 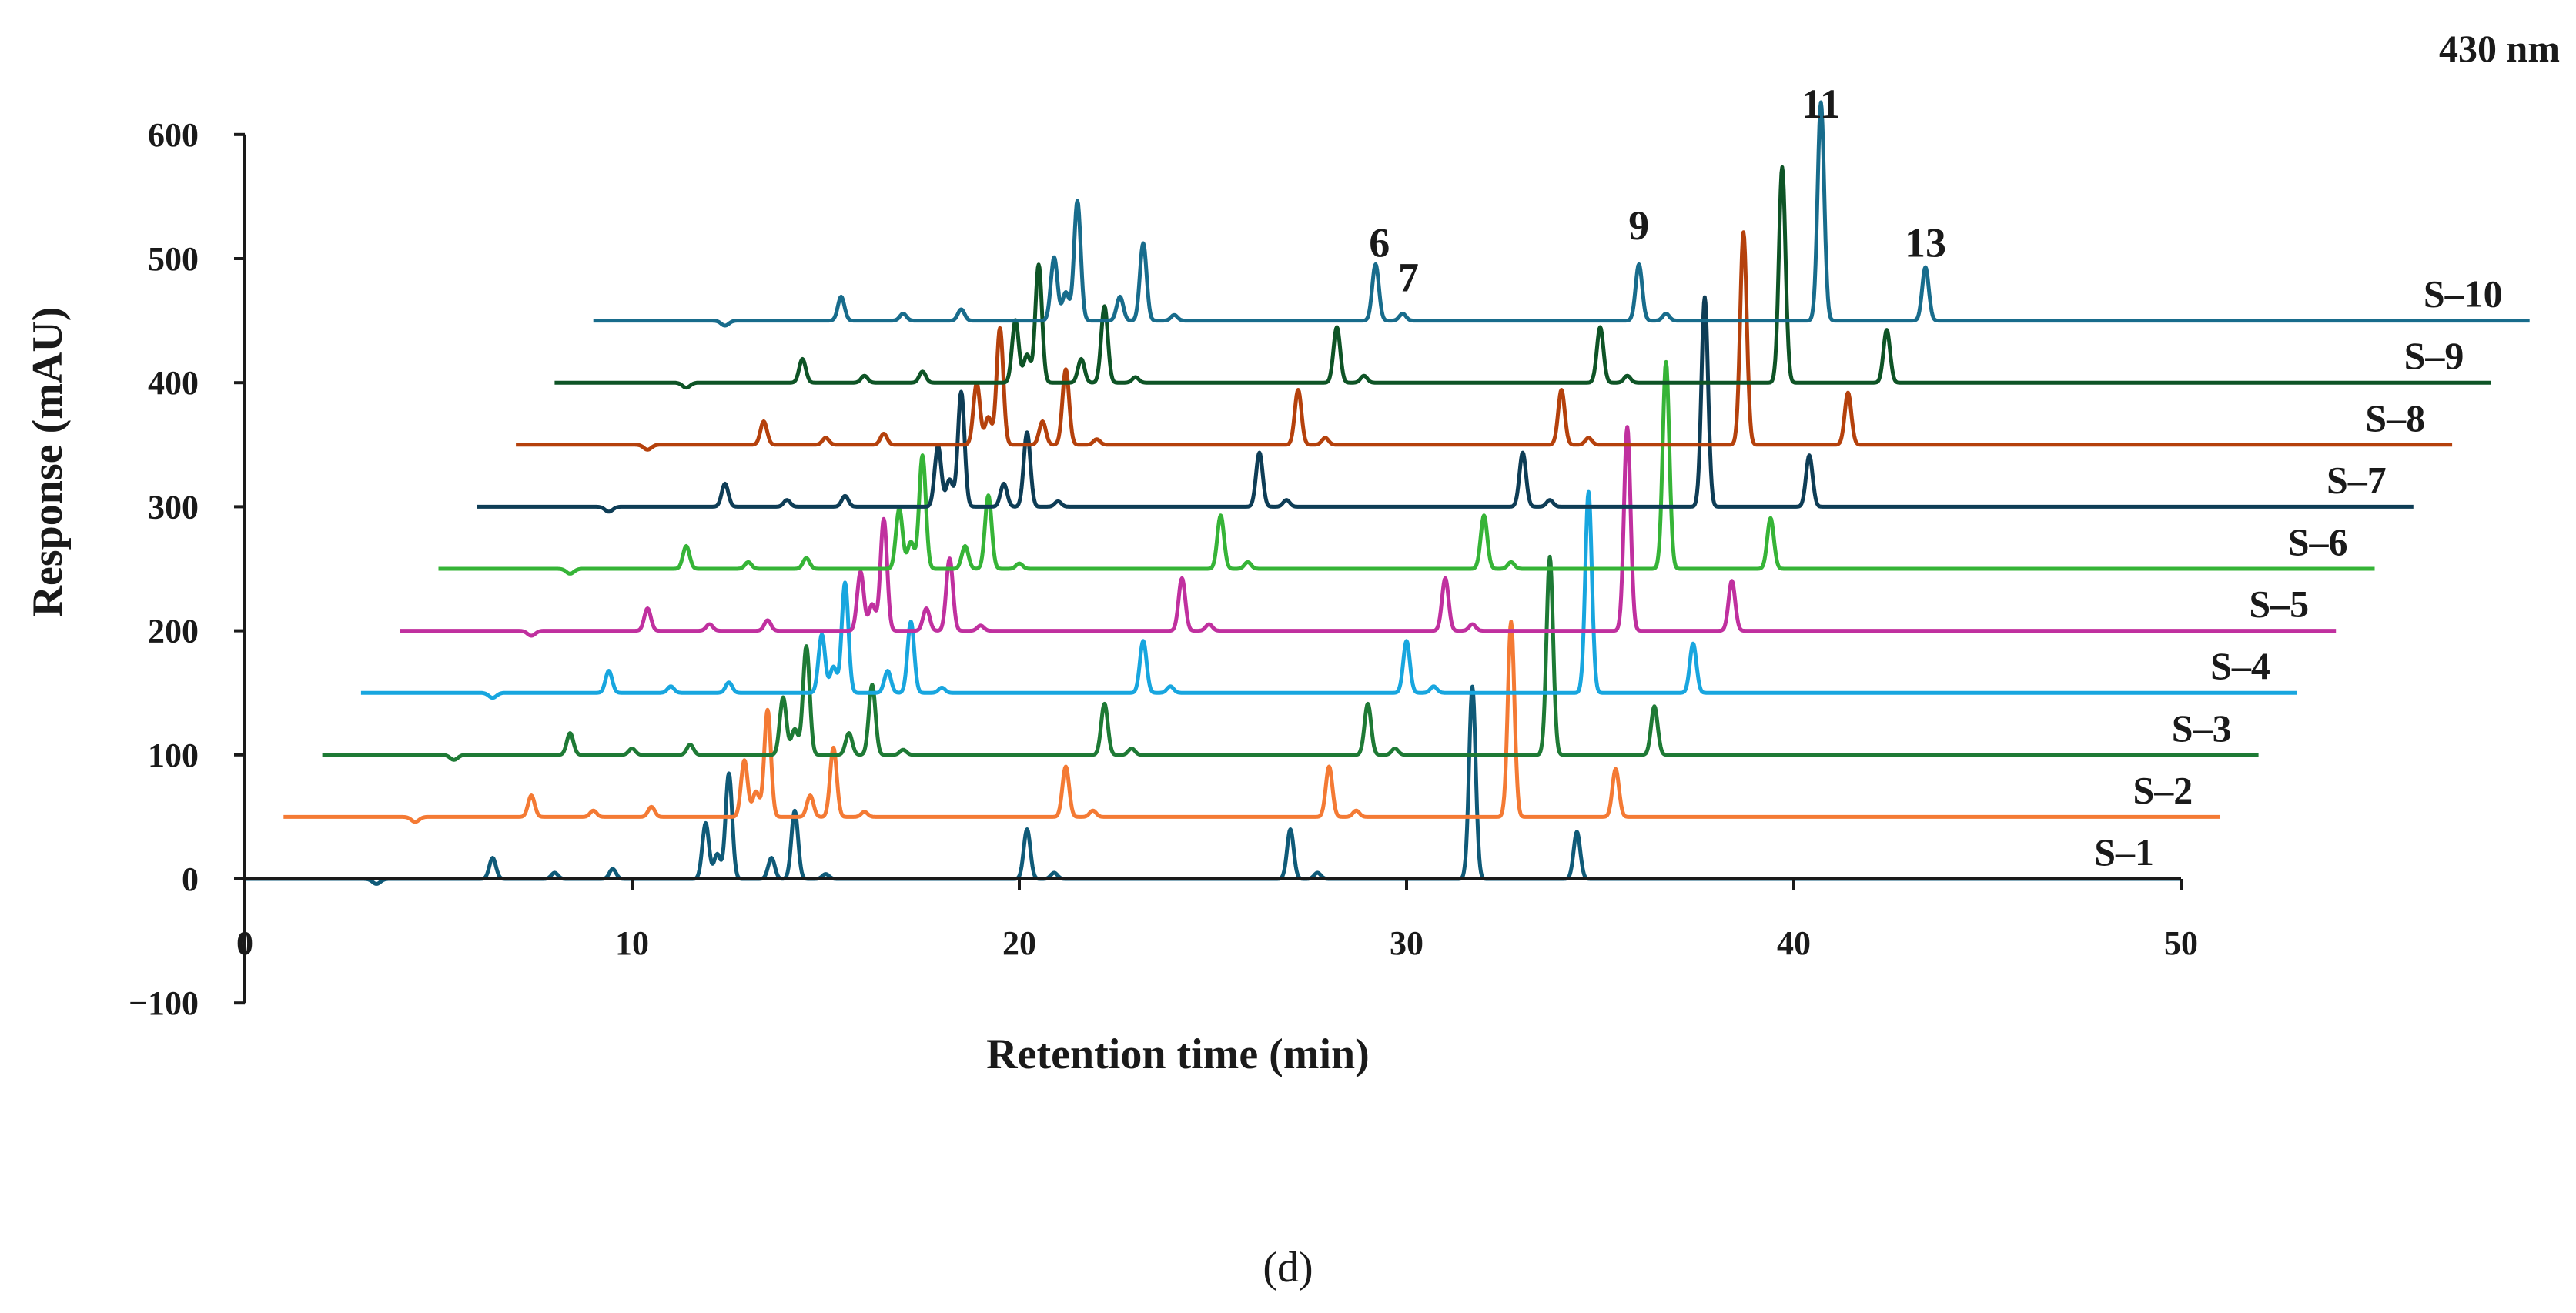 I want to click on peak-label: 13, so click(x=1926, y=242).